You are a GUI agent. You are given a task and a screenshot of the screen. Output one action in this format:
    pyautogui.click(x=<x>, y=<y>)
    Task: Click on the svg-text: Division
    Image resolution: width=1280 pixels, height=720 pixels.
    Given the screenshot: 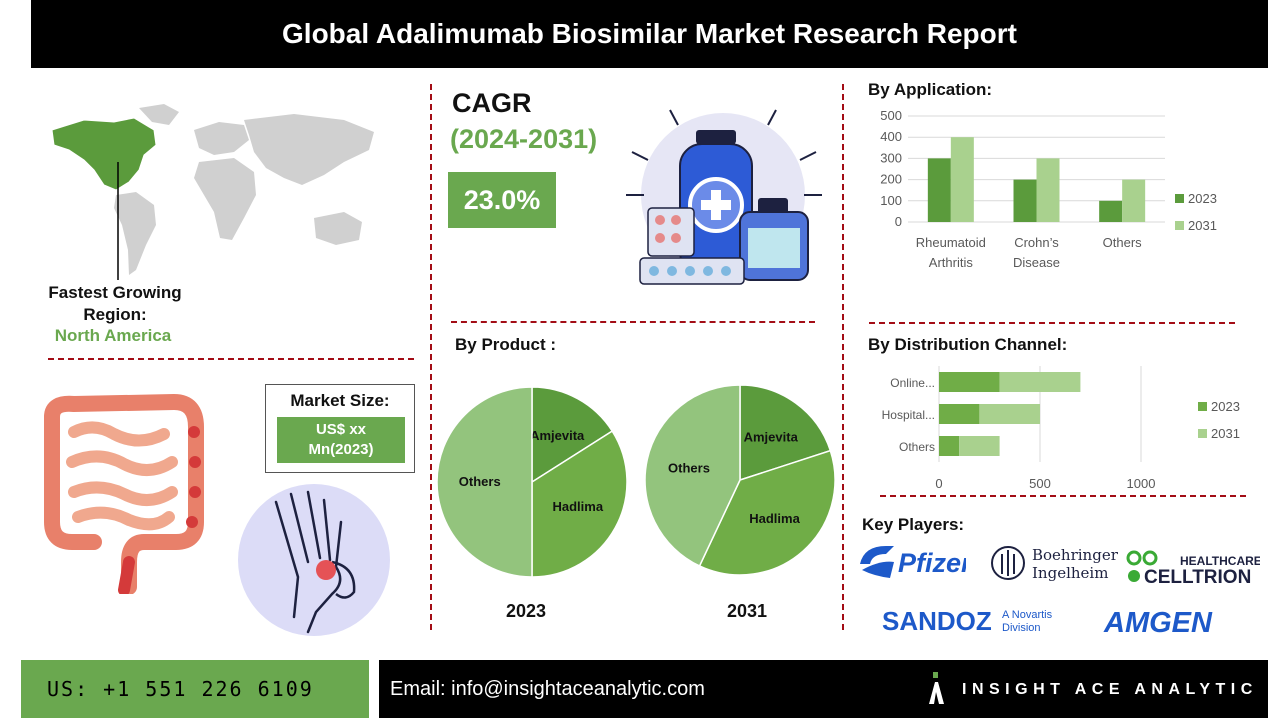 What is the action you would take?
    pyautogui.click(x=1021, y=628)
    